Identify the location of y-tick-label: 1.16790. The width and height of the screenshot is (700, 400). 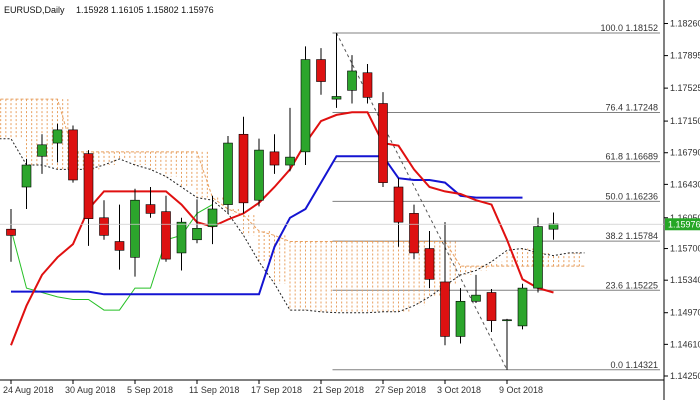
(685, 153).